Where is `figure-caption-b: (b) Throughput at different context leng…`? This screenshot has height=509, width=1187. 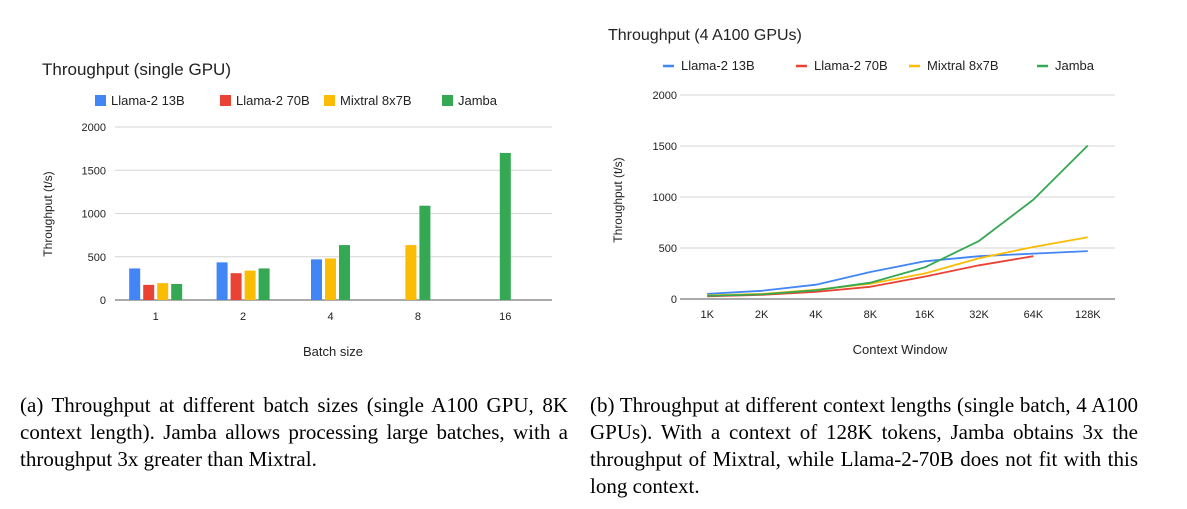 figure-caption-b: (b) Throughput at different context leng… is located at coordinates (864, 445).